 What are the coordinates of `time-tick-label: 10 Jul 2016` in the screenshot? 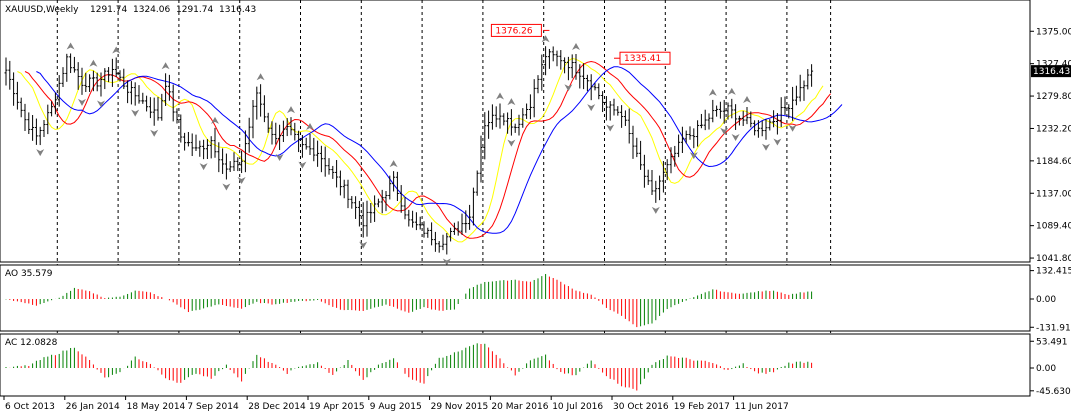 It's located at (577, 407).